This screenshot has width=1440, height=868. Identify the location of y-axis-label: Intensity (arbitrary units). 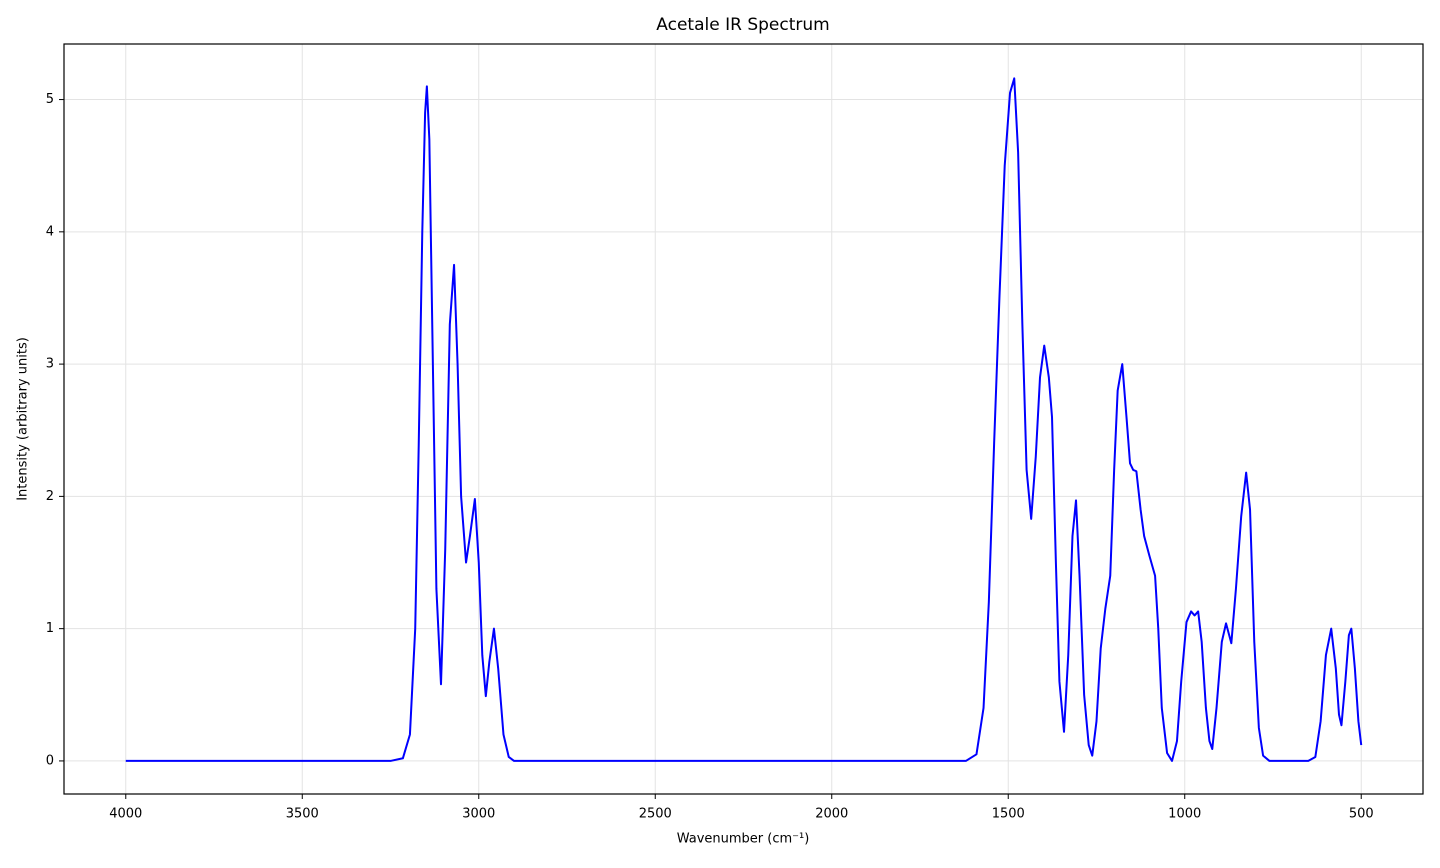
(23, 419).